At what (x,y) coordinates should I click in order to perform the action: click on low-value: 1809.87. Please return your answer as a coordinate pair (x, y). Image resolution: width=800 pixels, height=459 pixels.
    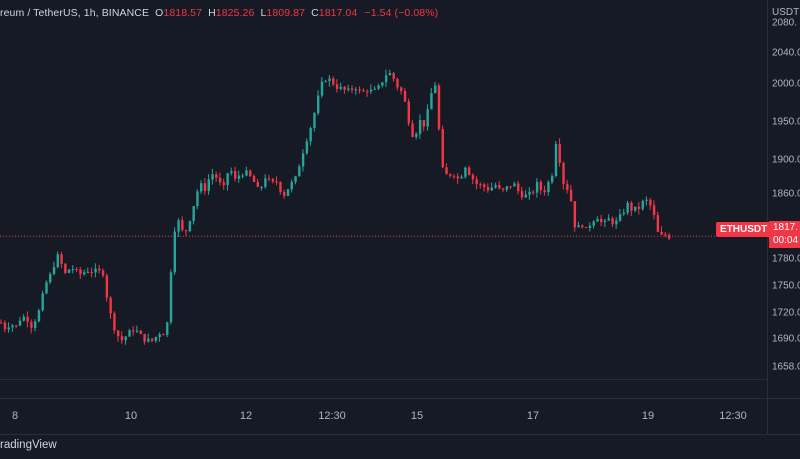
    Looking at the image, I should click on (286, 13).